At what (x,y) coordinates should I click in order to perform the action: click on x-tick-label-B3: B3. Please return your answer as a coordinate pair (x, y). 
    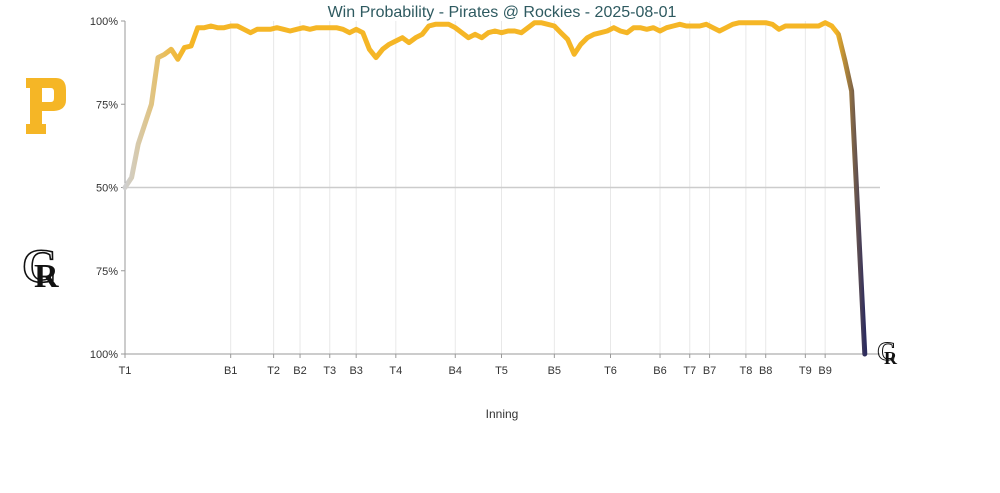
    Looking at the image, I should click on (355, 371).